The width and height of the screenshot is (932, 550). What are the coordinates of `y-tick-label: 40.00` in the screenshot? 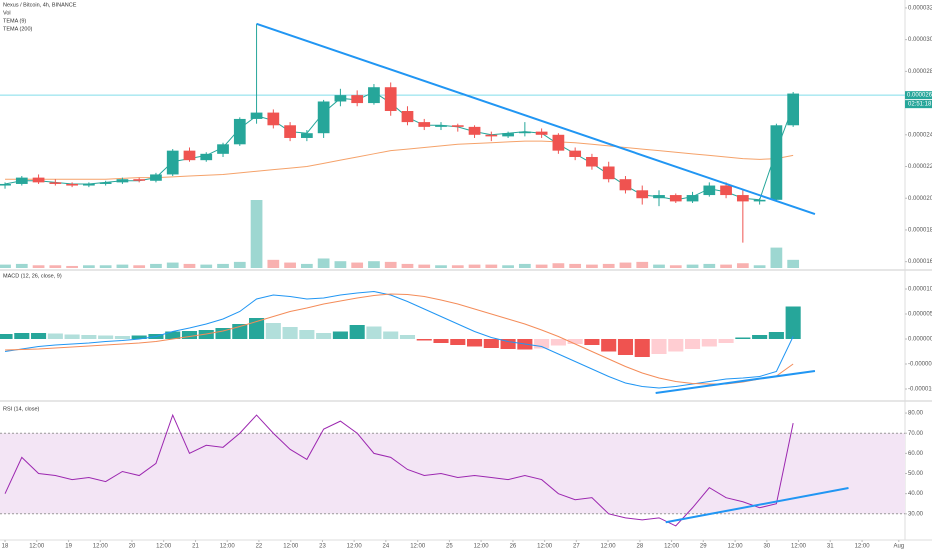 It's located at (916, 494).